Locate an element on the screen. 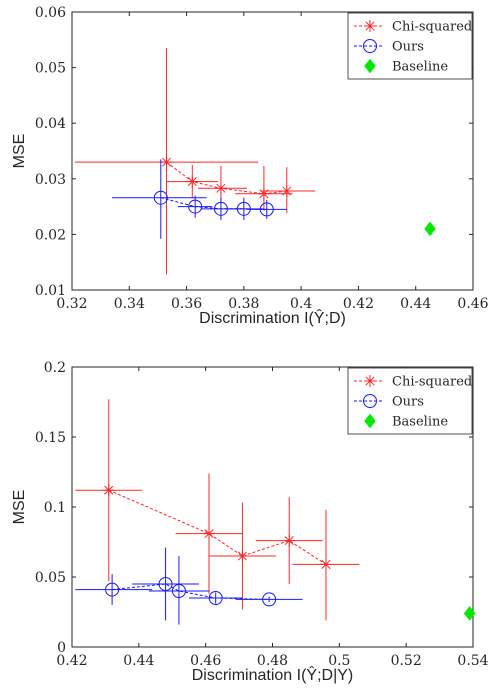 The width and height of the screenshot is (494, 700). x-tick-label: 0.38 is located at coordinates (243, 304).